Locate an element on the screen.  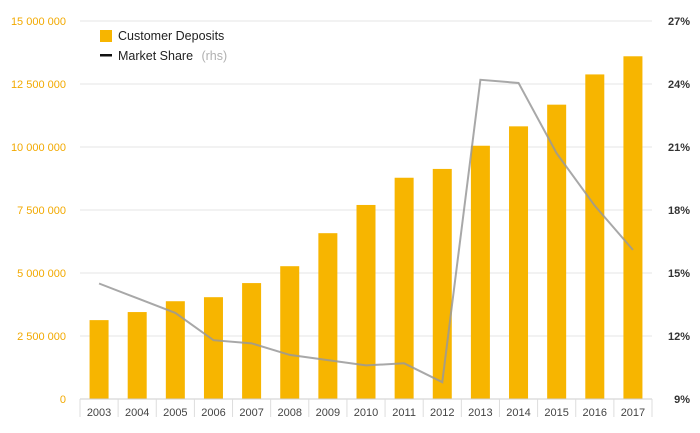
y-left-tick-label: 0 is located at coordinates (63, 400).